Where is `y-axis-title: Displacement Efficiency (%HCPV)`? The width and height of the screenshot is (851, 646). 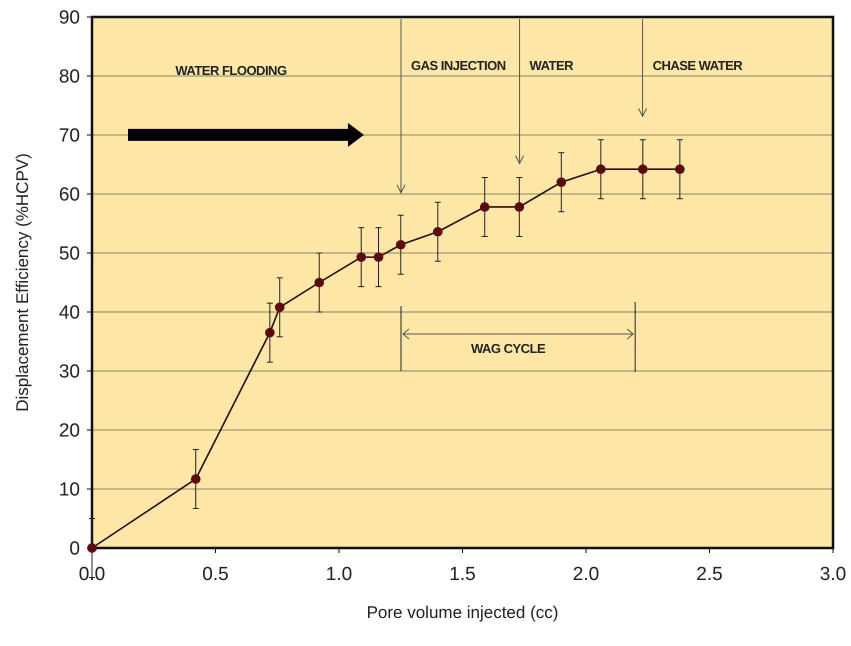
y-axis-title: Displacement Efficiency (%HCPV) is located at coordinates (22, 282).